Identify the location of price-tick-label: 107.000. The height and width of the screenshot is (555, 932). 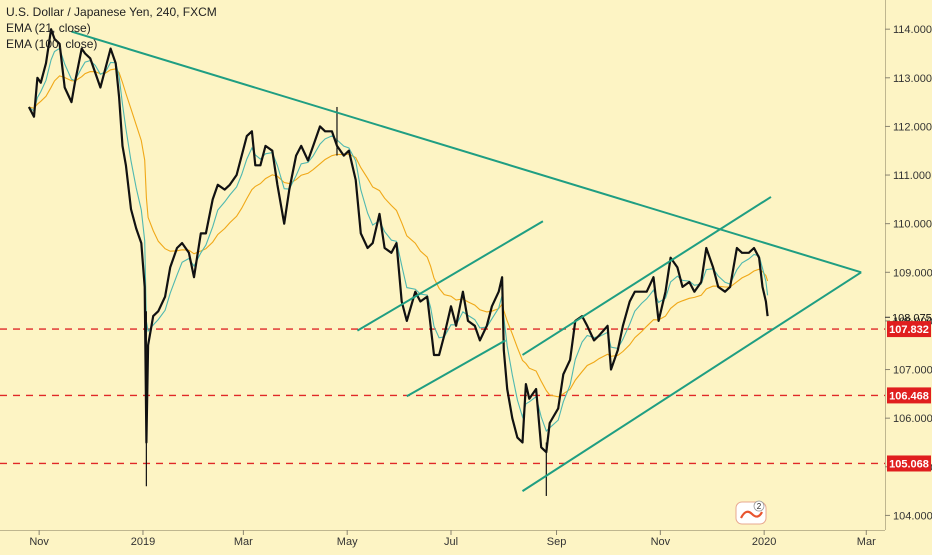
(912, 371).